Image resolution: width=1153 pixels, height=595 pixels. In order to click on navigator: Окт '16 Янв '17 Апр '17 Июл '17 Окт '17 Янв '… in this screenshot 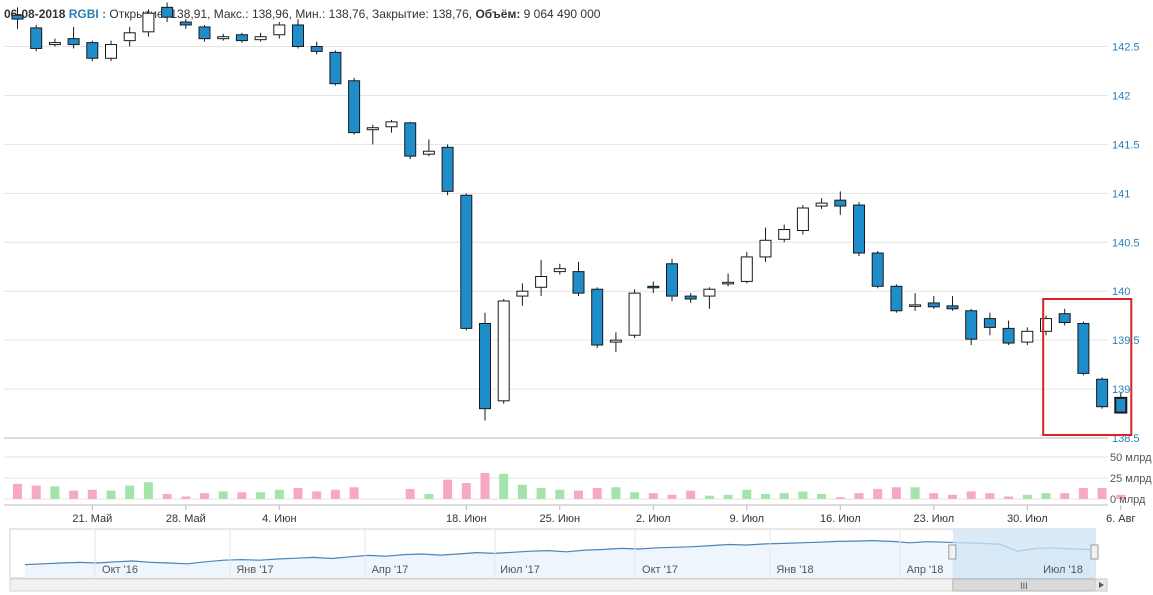, I will do `click(558, 560)`.